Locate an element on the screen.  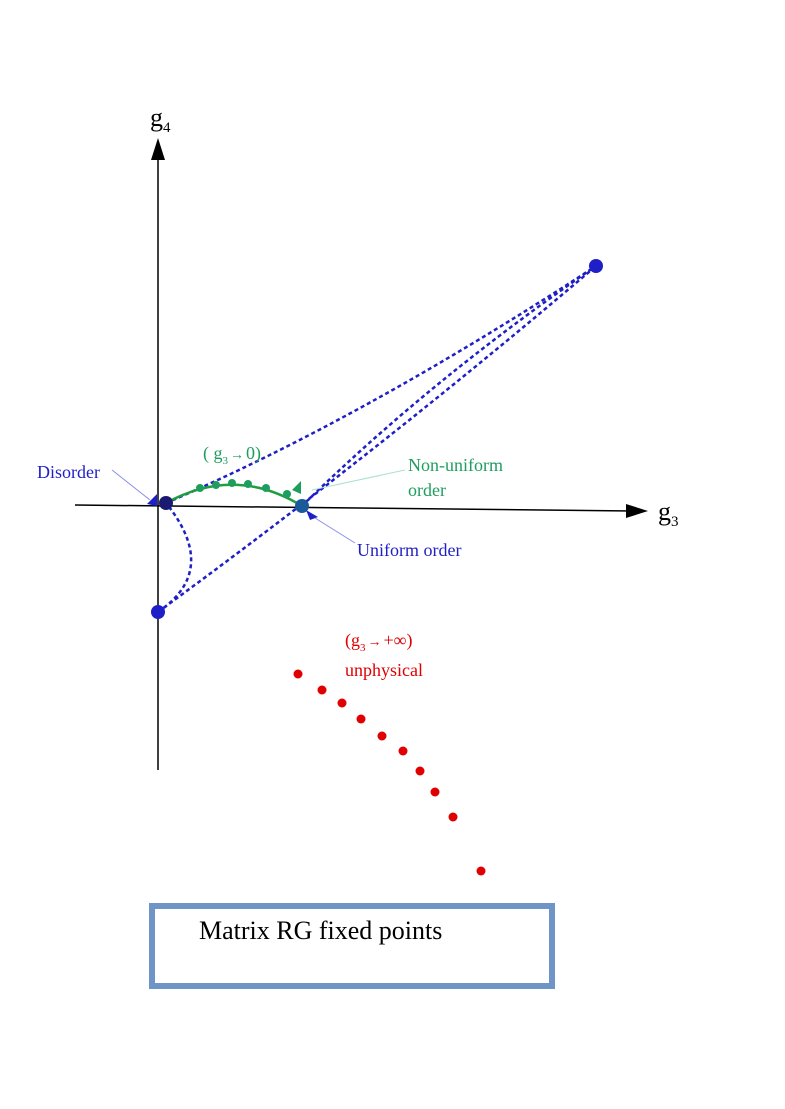
axis-label-sub: 3 is located at coordinates (675, 522).